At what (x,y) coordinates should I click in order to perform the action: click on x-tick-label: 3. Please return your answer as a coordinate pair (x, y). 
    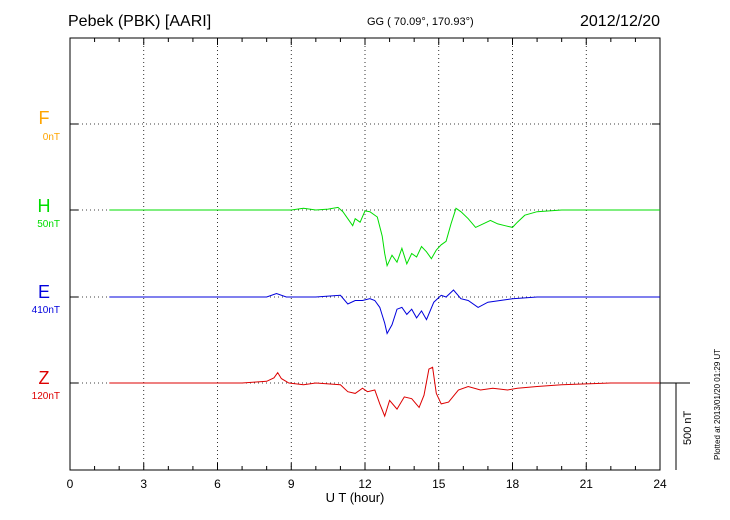
    Looking at the image, I should click on (143, 484).